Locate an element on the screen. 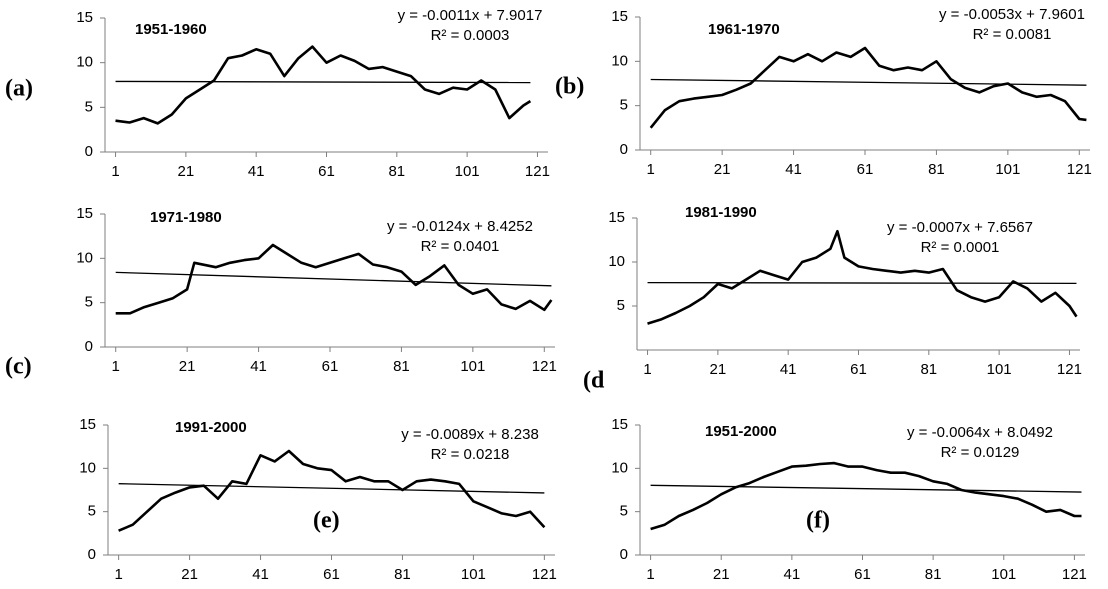 Image resolution: width=1108 pixels, height=589 pixels. panel-title: 1971-1980 is located at coordinates (186, 217).